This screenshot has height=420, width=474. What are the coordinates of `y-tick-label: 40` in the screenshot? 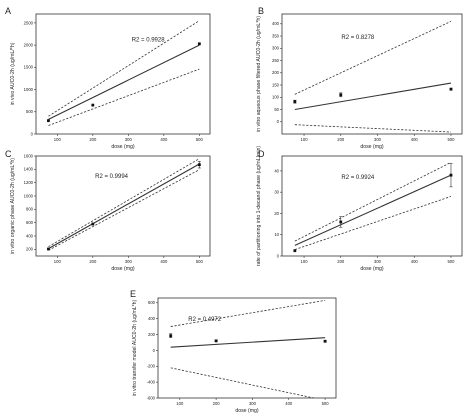 It's located at (276, 170).